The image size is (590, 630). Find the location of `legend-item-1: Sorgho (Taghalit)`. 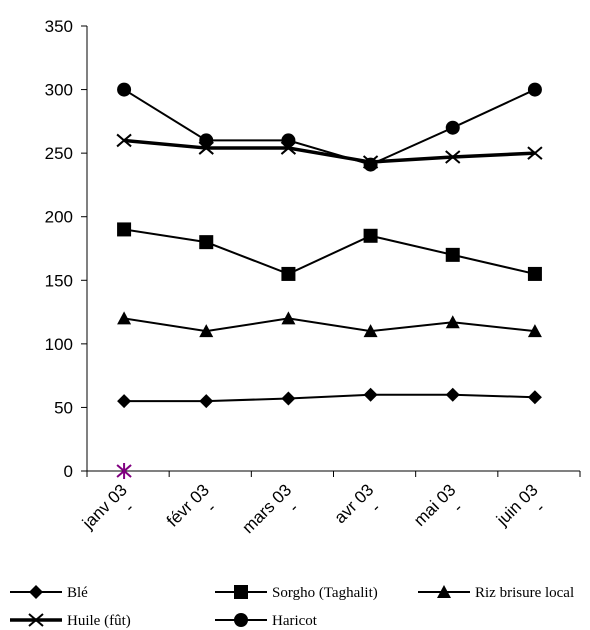

legend-item-1: Sorgho (Taghalit) is located at coordinates (296, 593).